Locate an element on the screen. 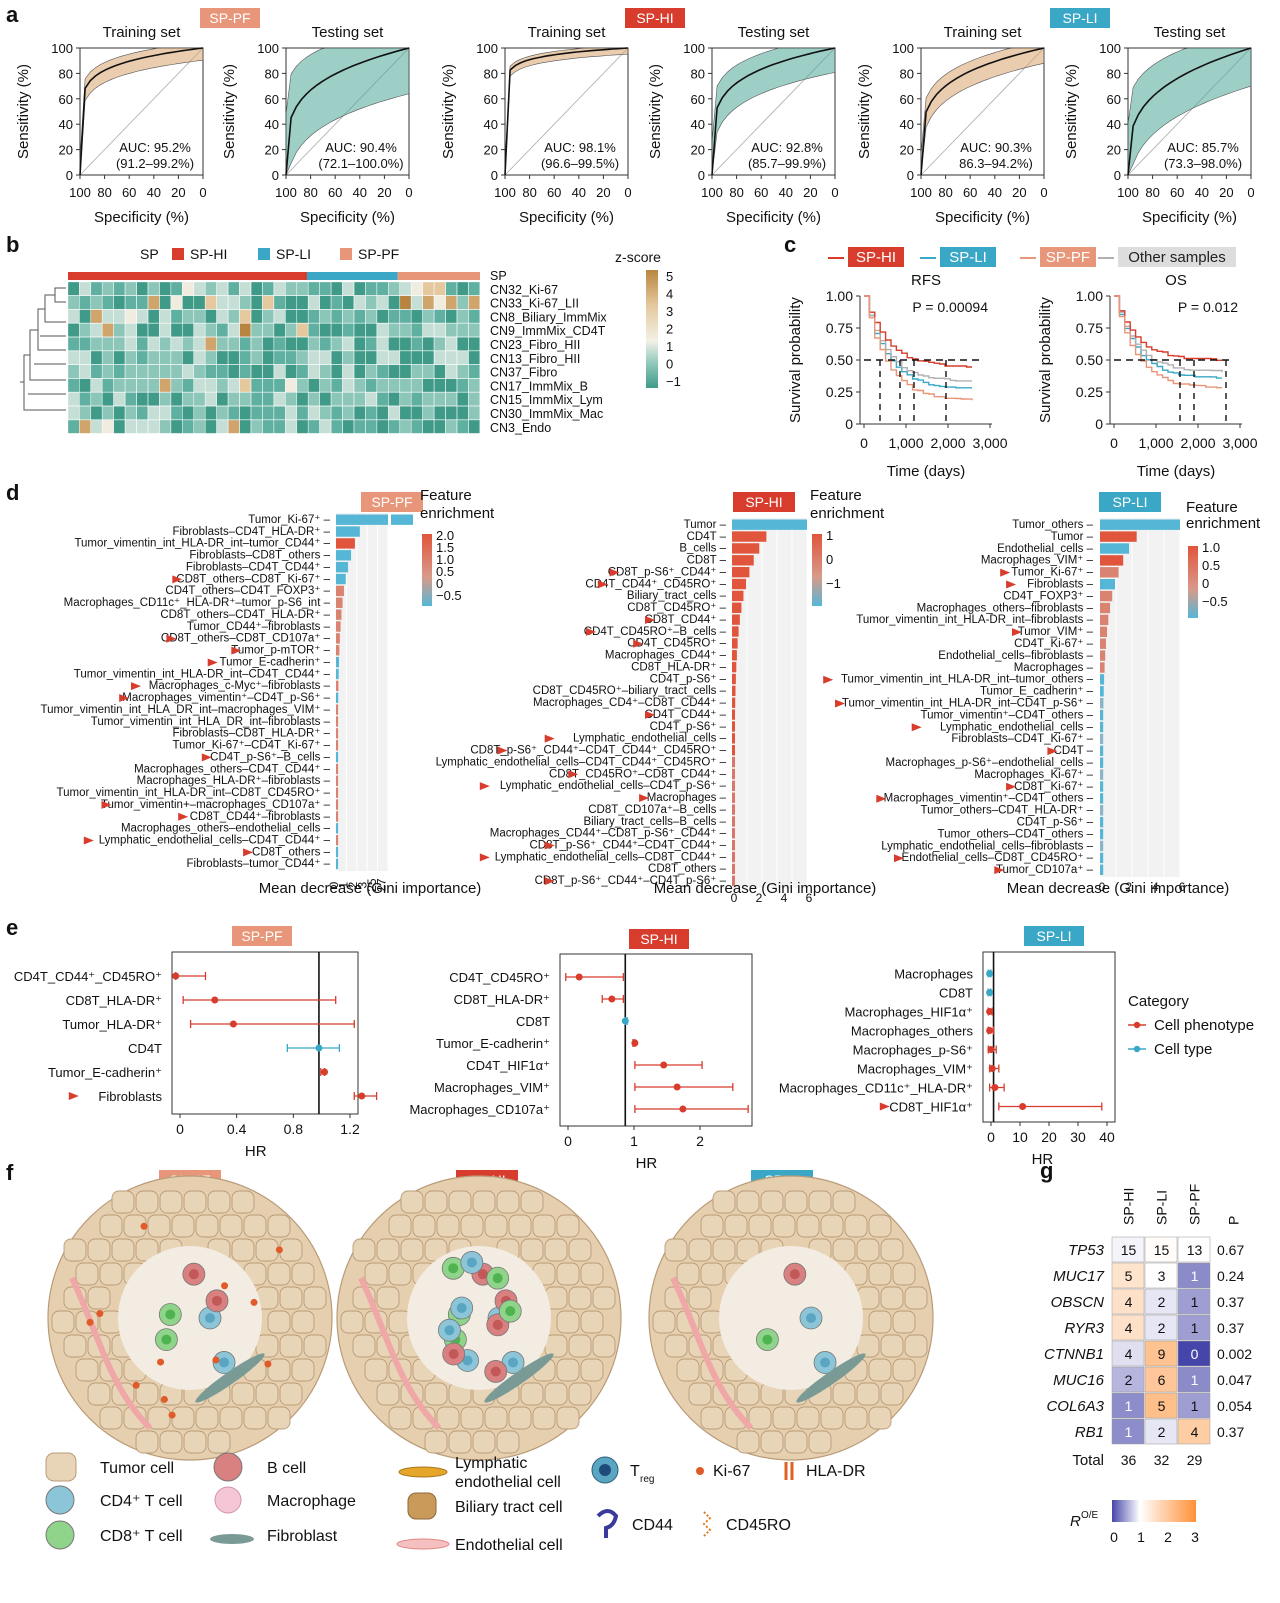 The image size is (1280, 1603). legend-title: SP is located at coordinates (149, 254).